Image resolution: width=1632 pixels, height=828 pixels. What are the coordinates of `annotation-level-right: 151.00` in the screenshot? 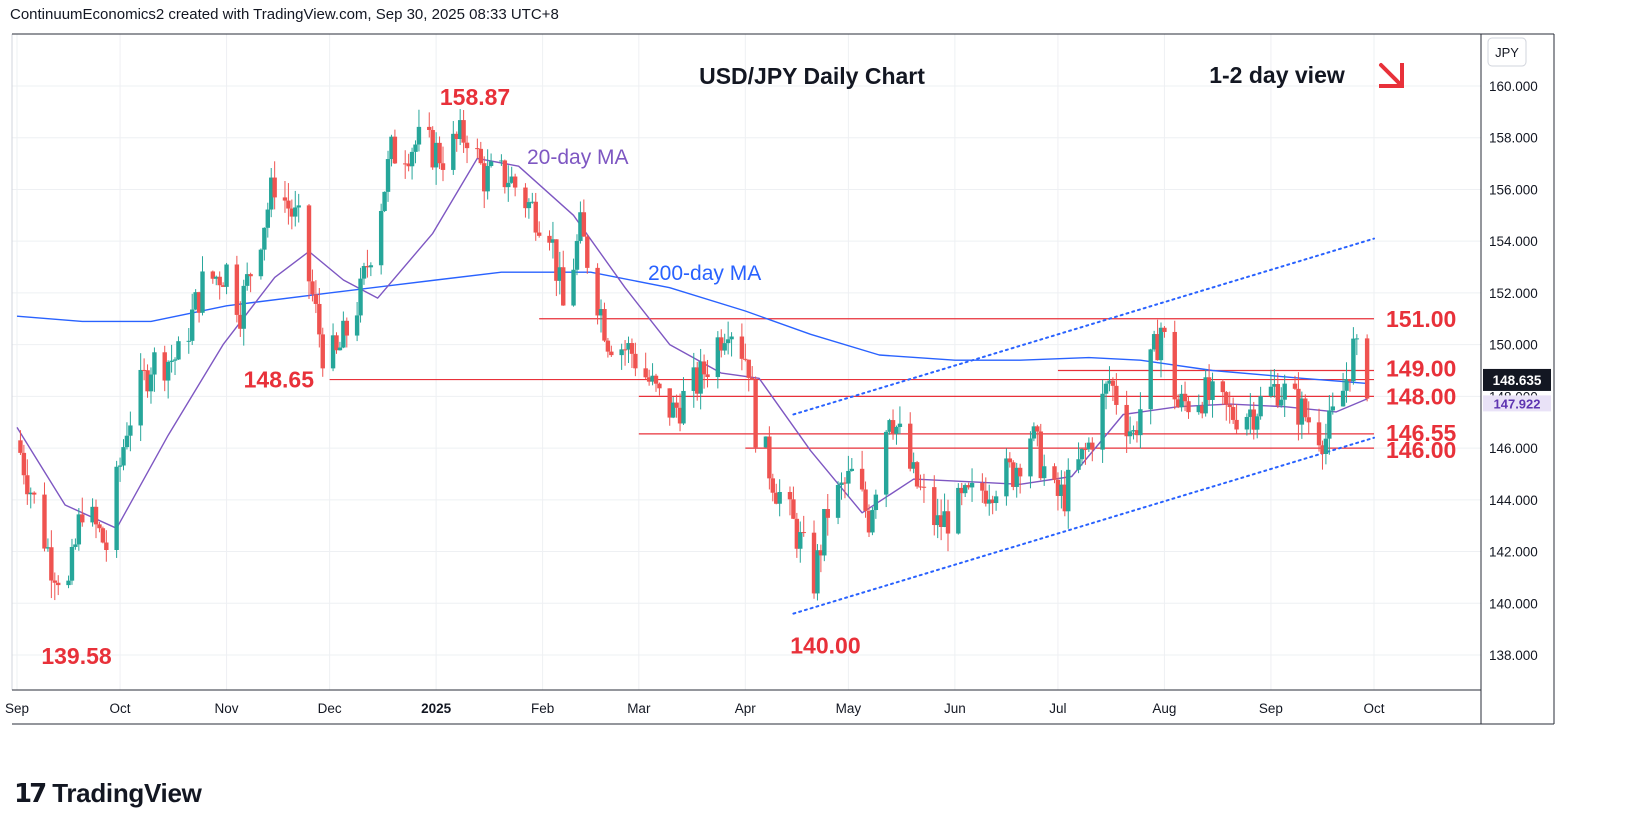 It's located at (1421, 319).